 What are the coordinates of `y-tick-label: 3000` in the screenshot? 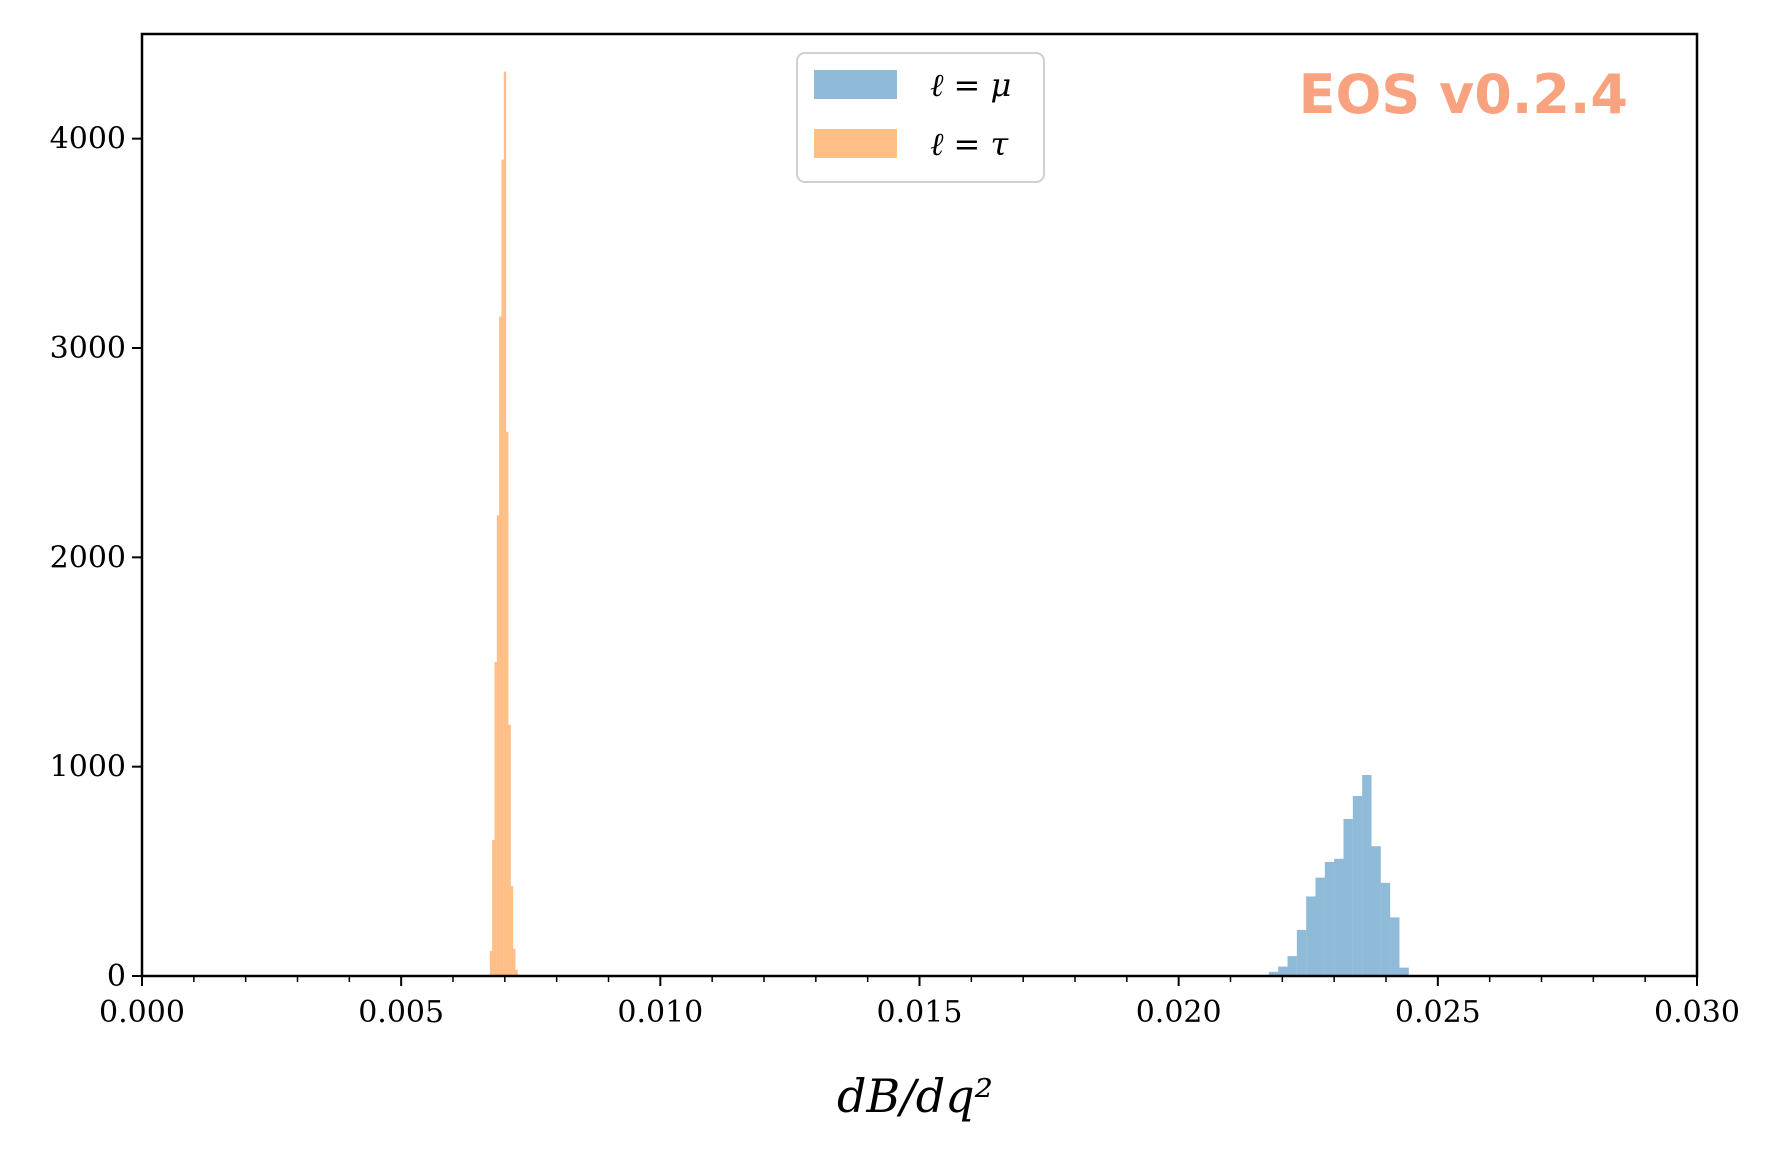 It's located at (88, 348).